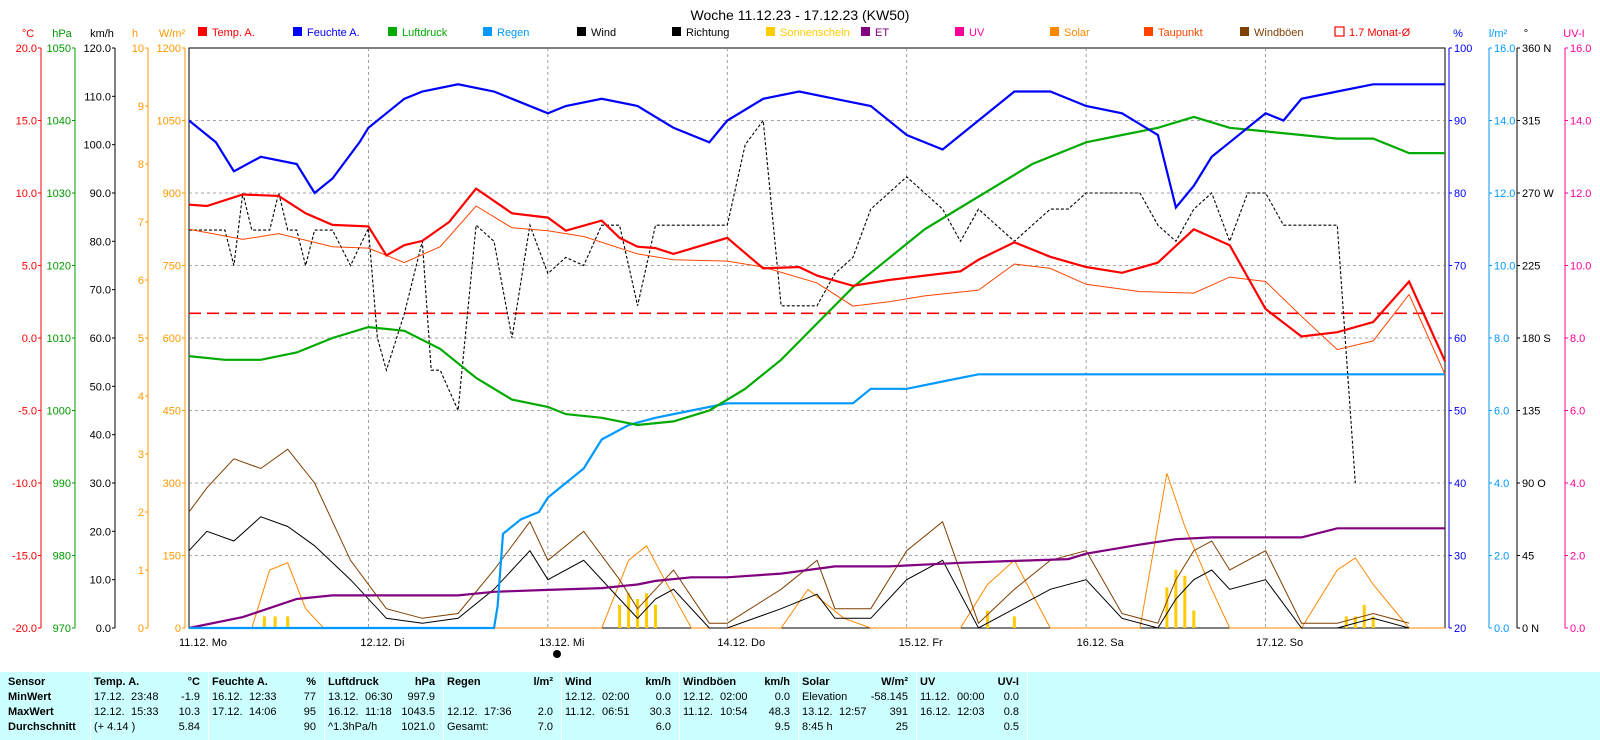  What do you see at coordinates (1534, 484) in the screenshot?
I see `axis-tick-label: 90 O` at bounding box center [1534, 484].